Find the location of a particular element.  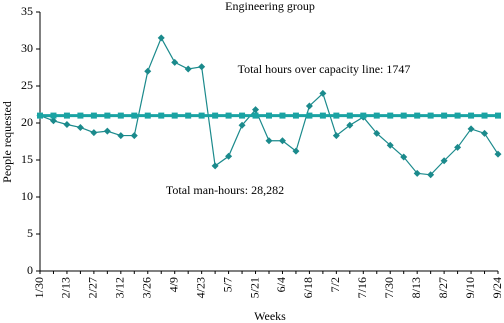

annotation: Total hours over capacity line: 1747 is located at coordinates (324, 69).